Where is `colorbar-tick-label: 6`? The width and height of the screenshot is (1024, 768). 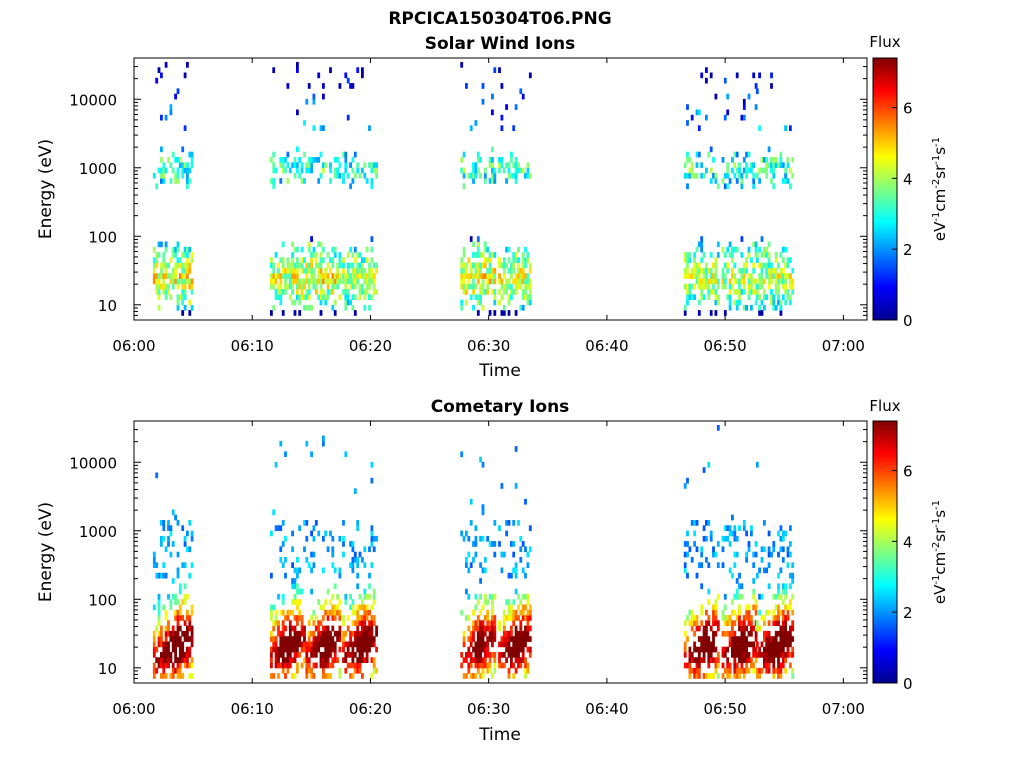 colorbar-tick-label: 6 is located at coordinates (908, 109).